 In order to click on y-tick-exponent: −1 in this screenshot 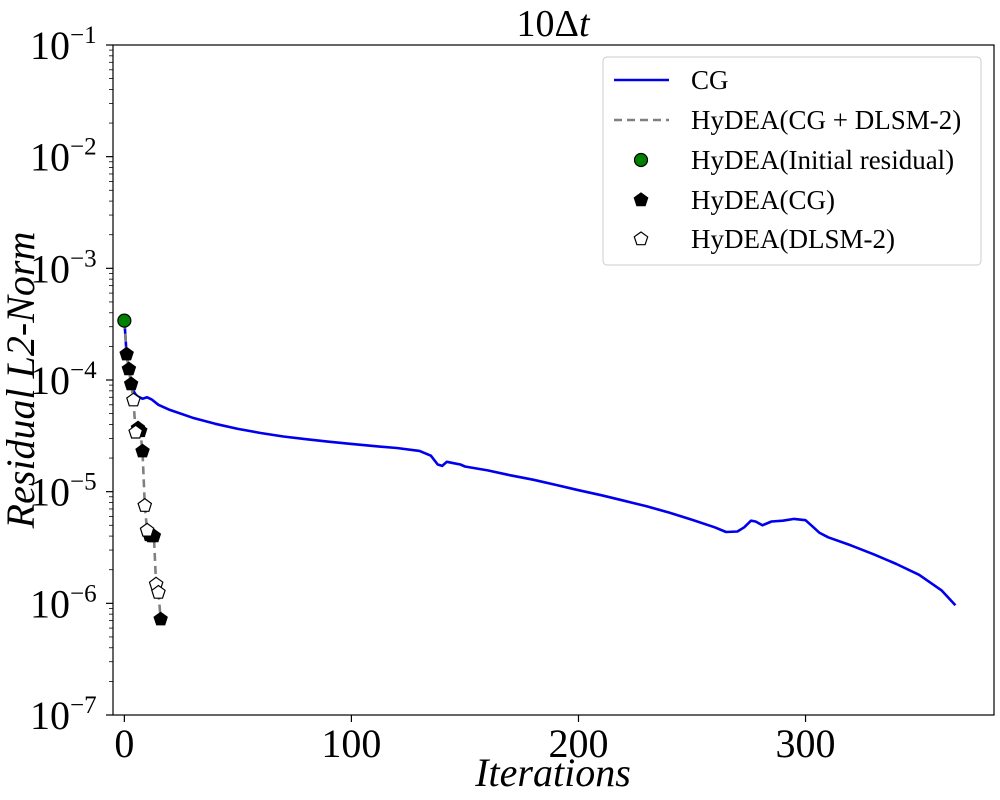, I will do `click(83, 35)`.